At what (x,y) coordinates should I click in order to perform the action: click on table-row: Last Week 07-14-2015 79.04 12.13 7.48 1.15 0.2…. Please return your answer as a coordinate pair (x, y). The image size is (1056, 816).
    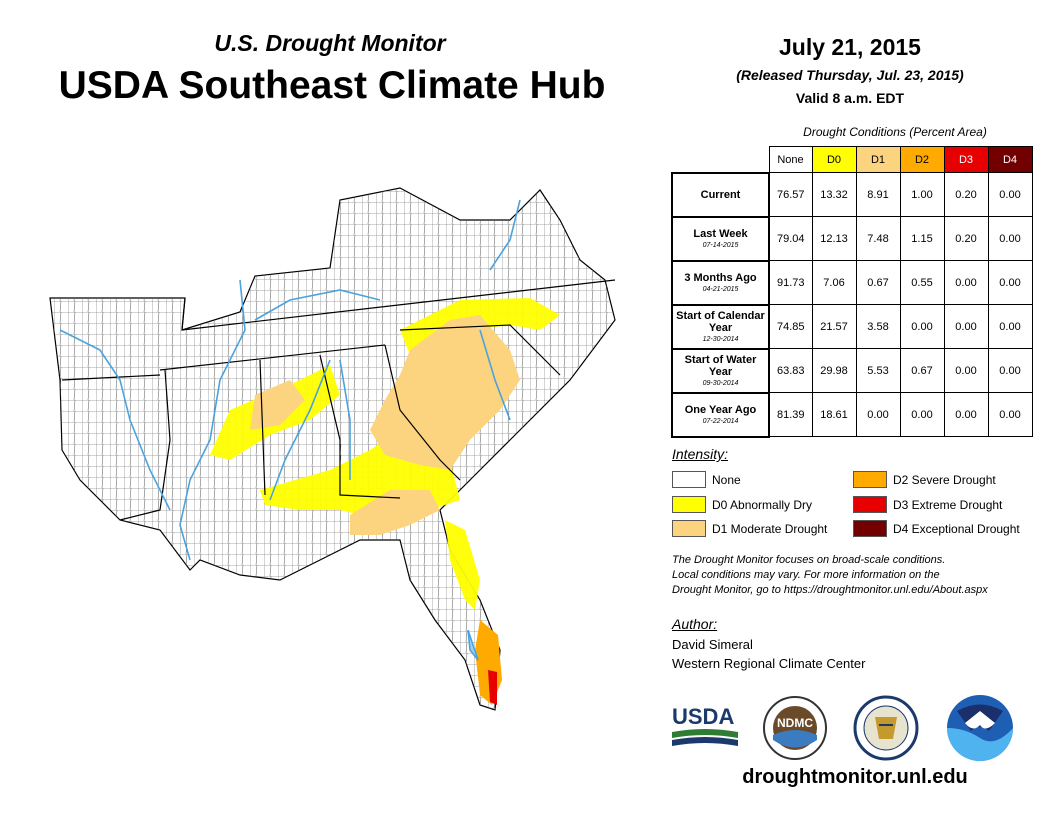
    Looking at the image, I should click on (852, 238).